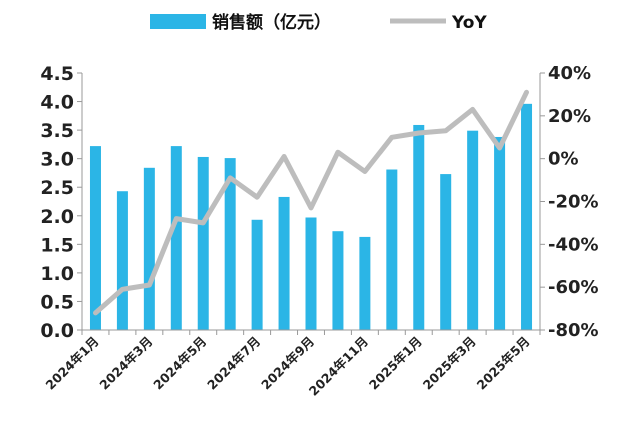  Describe the element at coordinates (573, 287) in the screenshot. I see `right-tick-label: -60%` at that location.